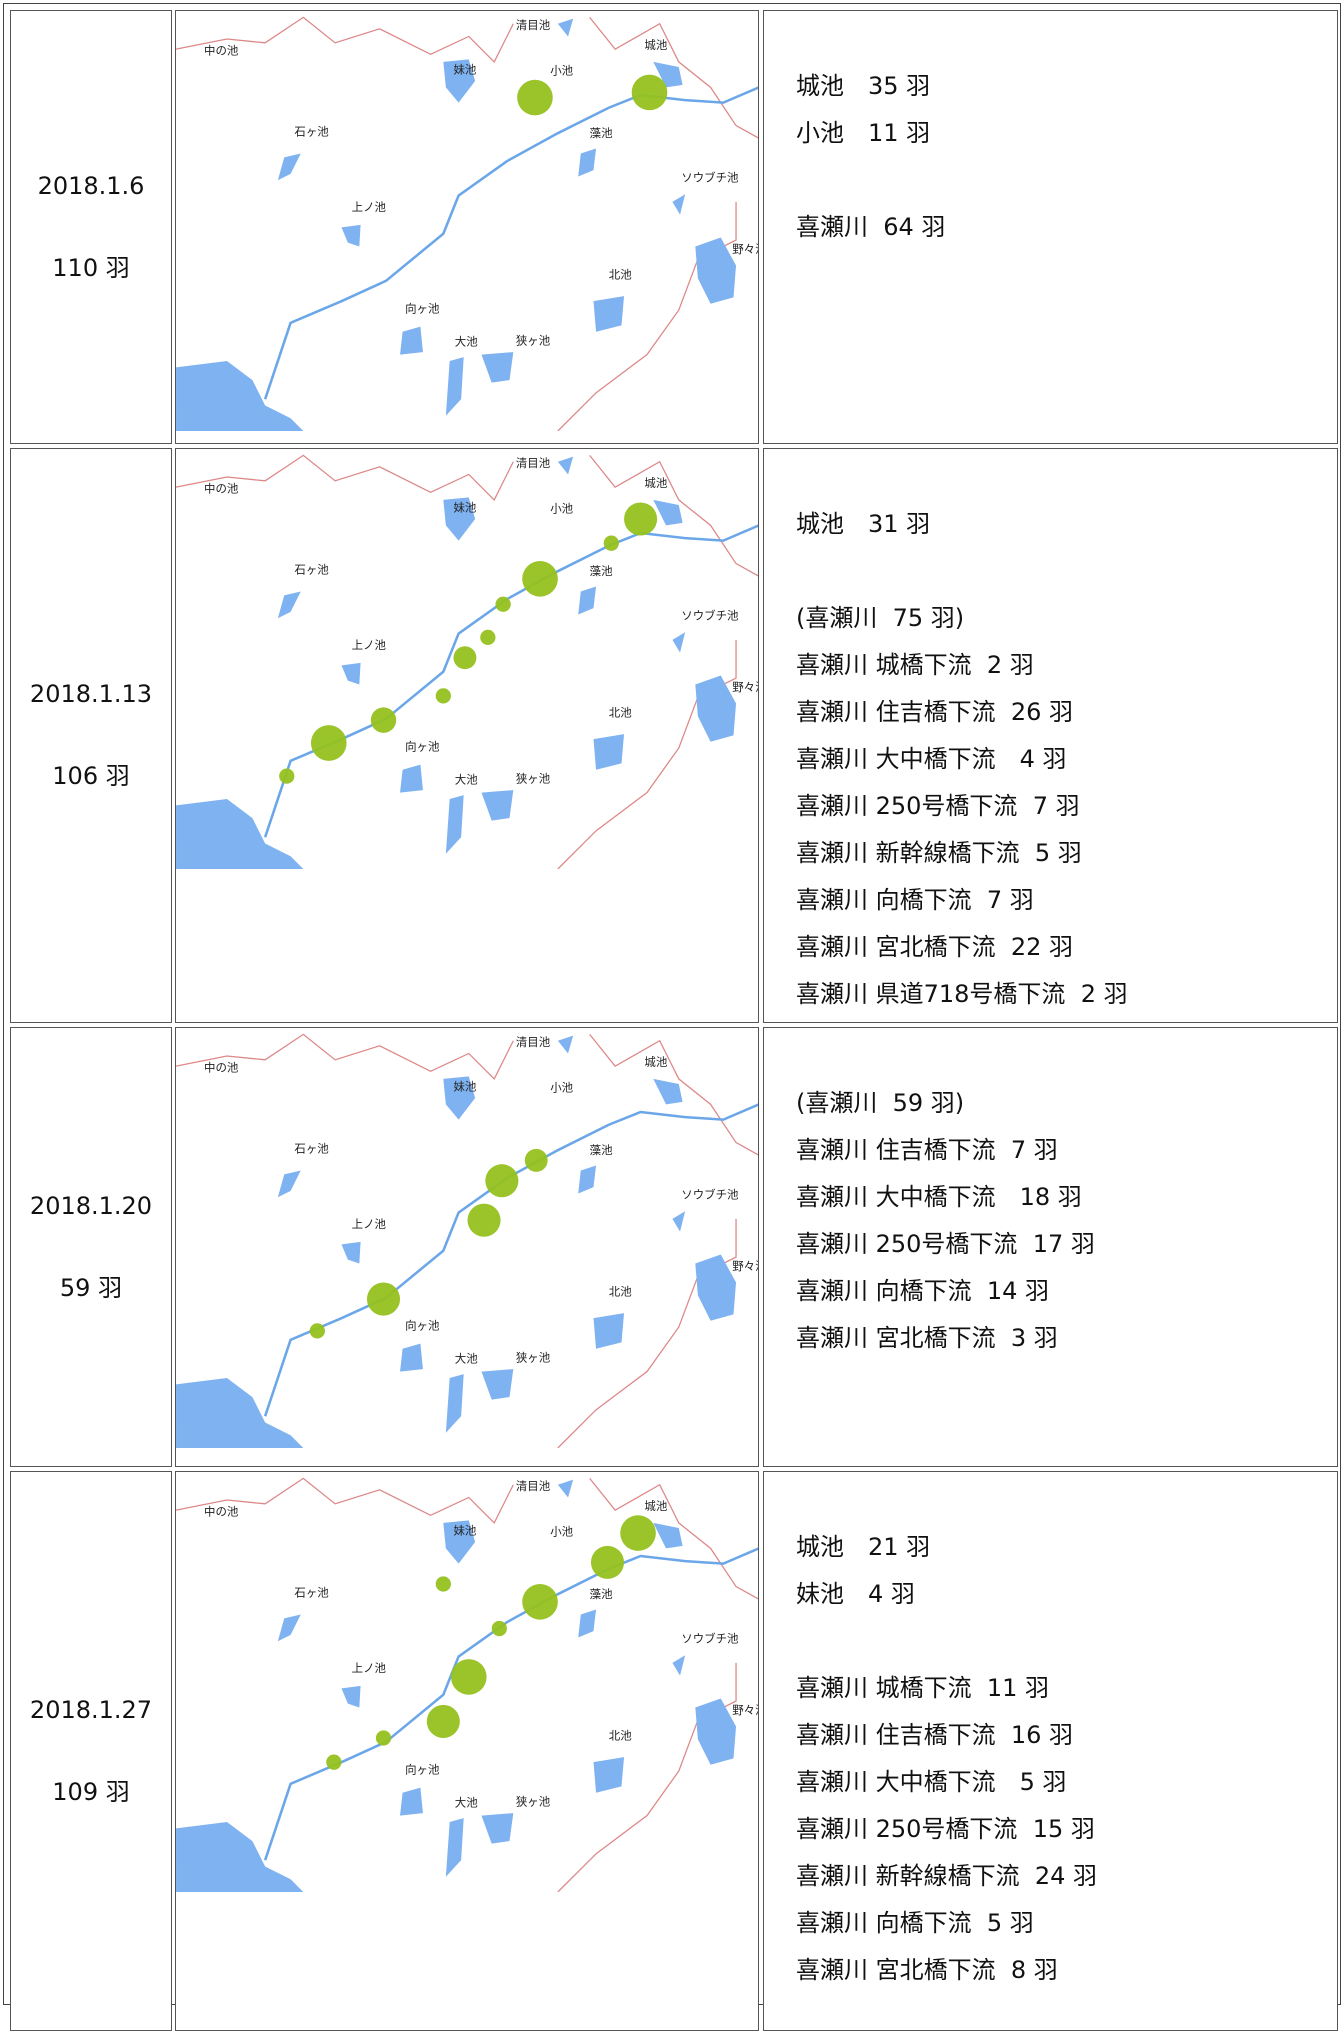 This screenshot has width=1344, height=2031. What do you see at coordinates (855, 1594) in the screenshot?
I see `count-line: 妹池 4 羽` at bounding box center [855, 1594].